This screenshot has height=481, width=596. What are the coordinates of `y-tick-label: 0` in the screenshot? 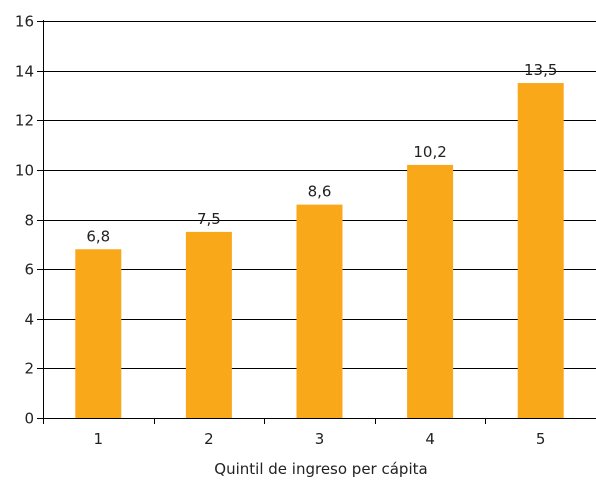 It's located at (29, 419).